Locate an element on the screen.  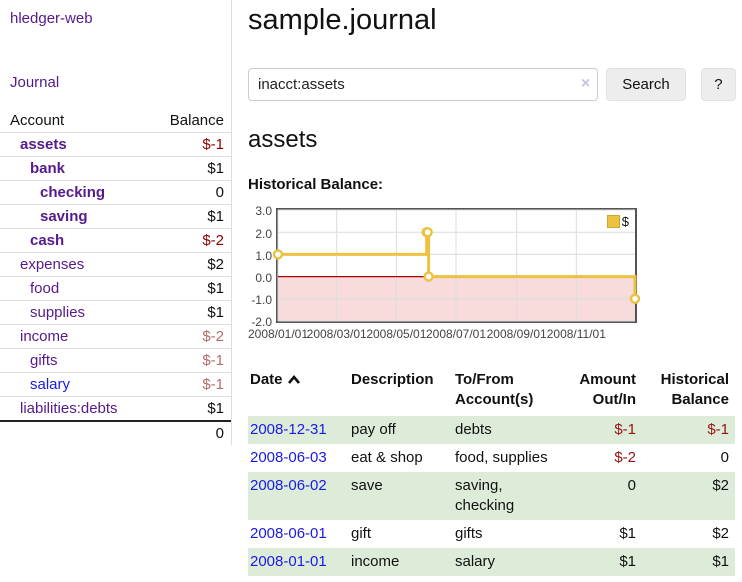
legend-swatch is located at coordinates (613, 222).